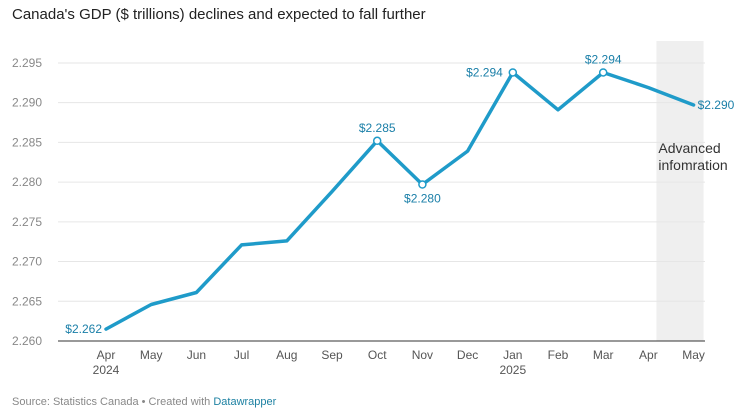 This screenshot has height=416, width=750. What do you see at coordinates (332, 355) in the screenshot?
I see `x-tick-label: Sep` at bounding box center [332, 355].